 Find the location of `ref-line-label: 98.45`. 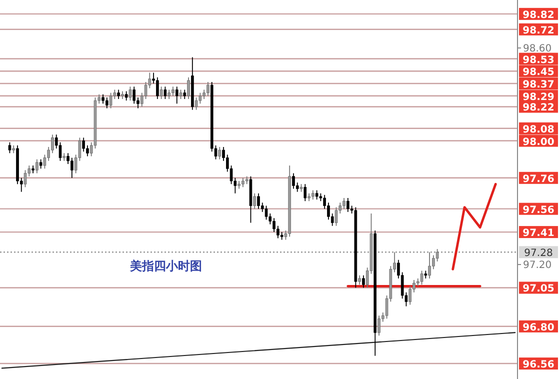

ref-line-label: 98.45 is located at coordinates (538, 72).